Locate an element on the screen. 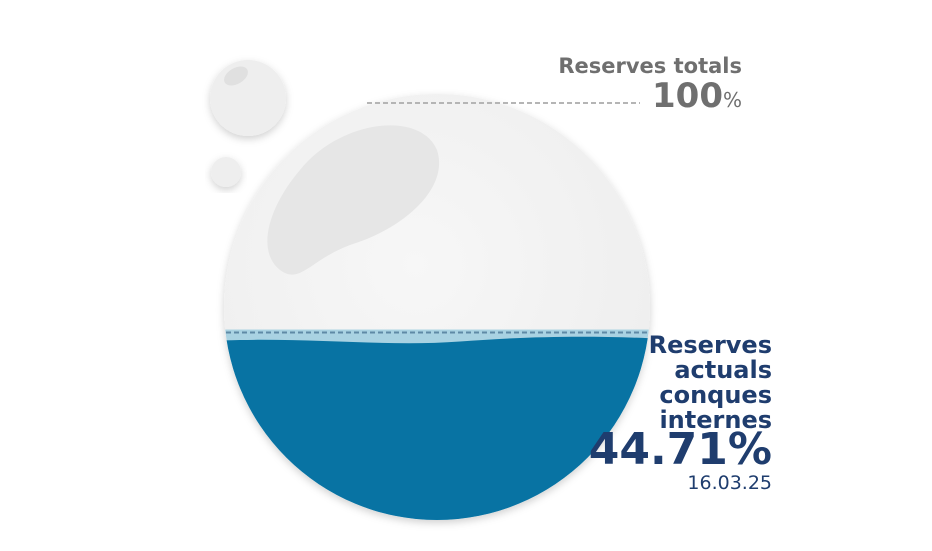 Image resolution: width=932 pixels, height=551 pixels. bubble-highlight is located at coordinates (236, 76).